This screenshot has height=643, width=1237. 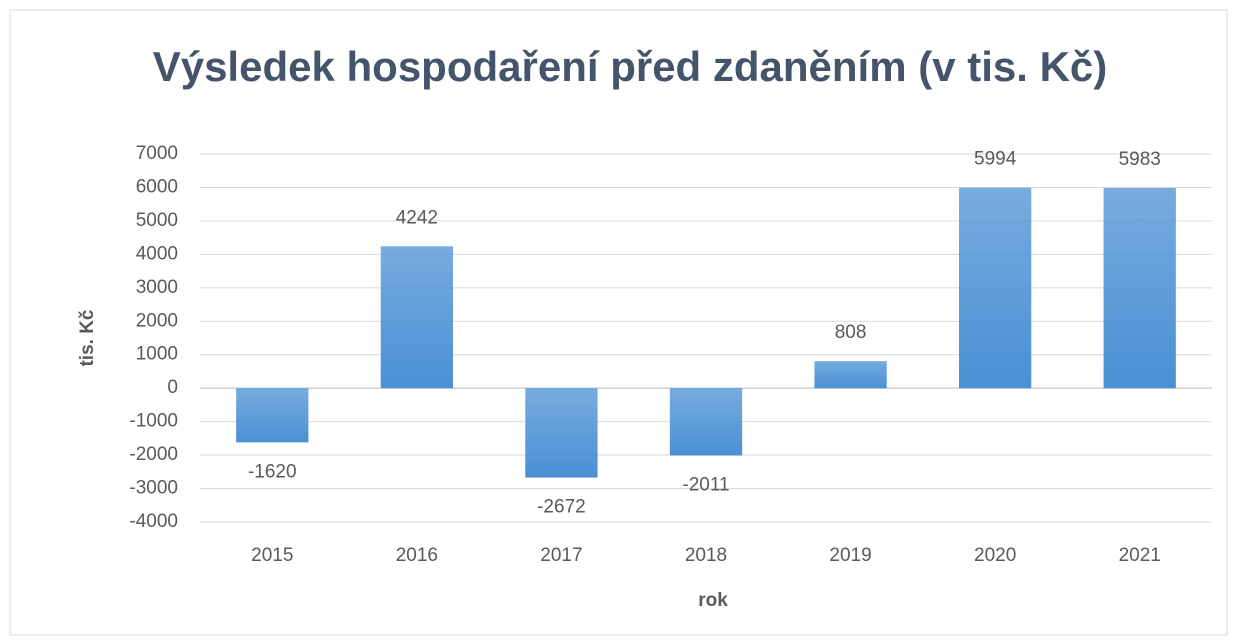 I want to click on data-label: 5994, so click(x=995, y=159).